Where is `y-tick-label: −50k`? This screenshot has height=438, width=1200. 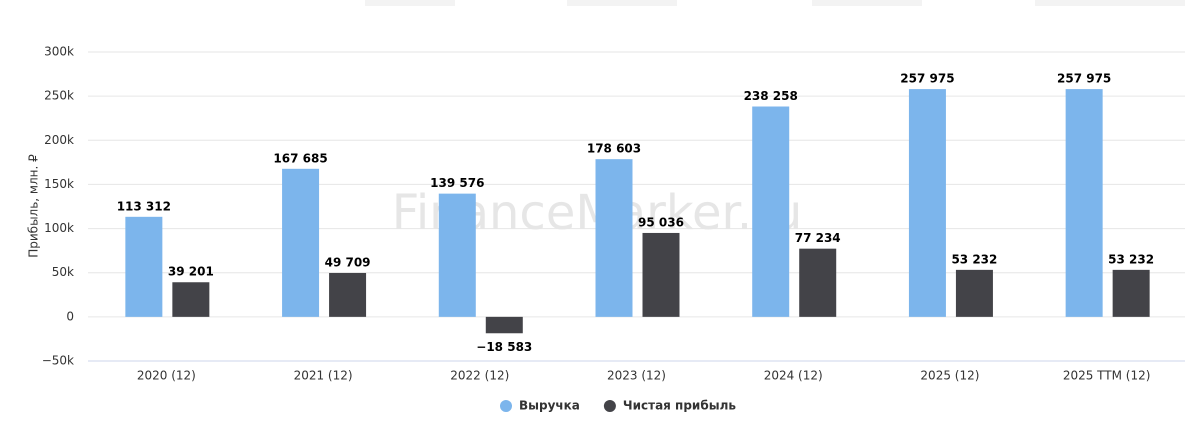 y-tick-label: −50k is located at coordinates (58, 361).